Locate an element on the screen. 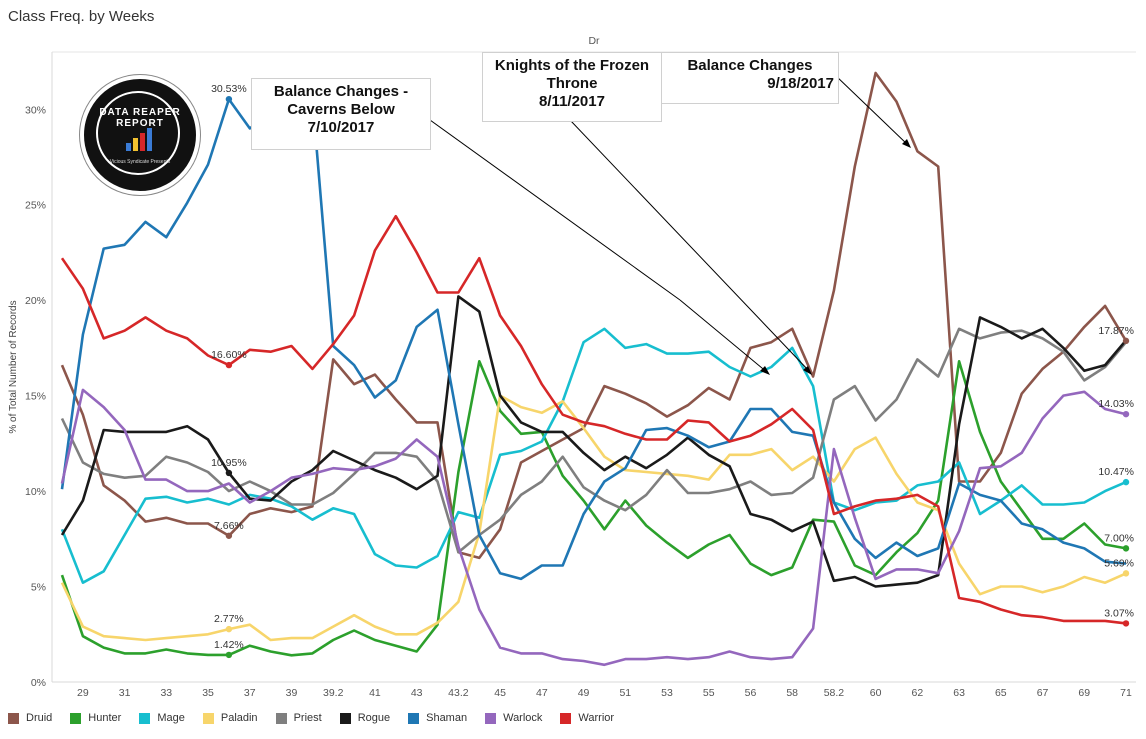  column-header: Dr is located at coordinates (594, 41).